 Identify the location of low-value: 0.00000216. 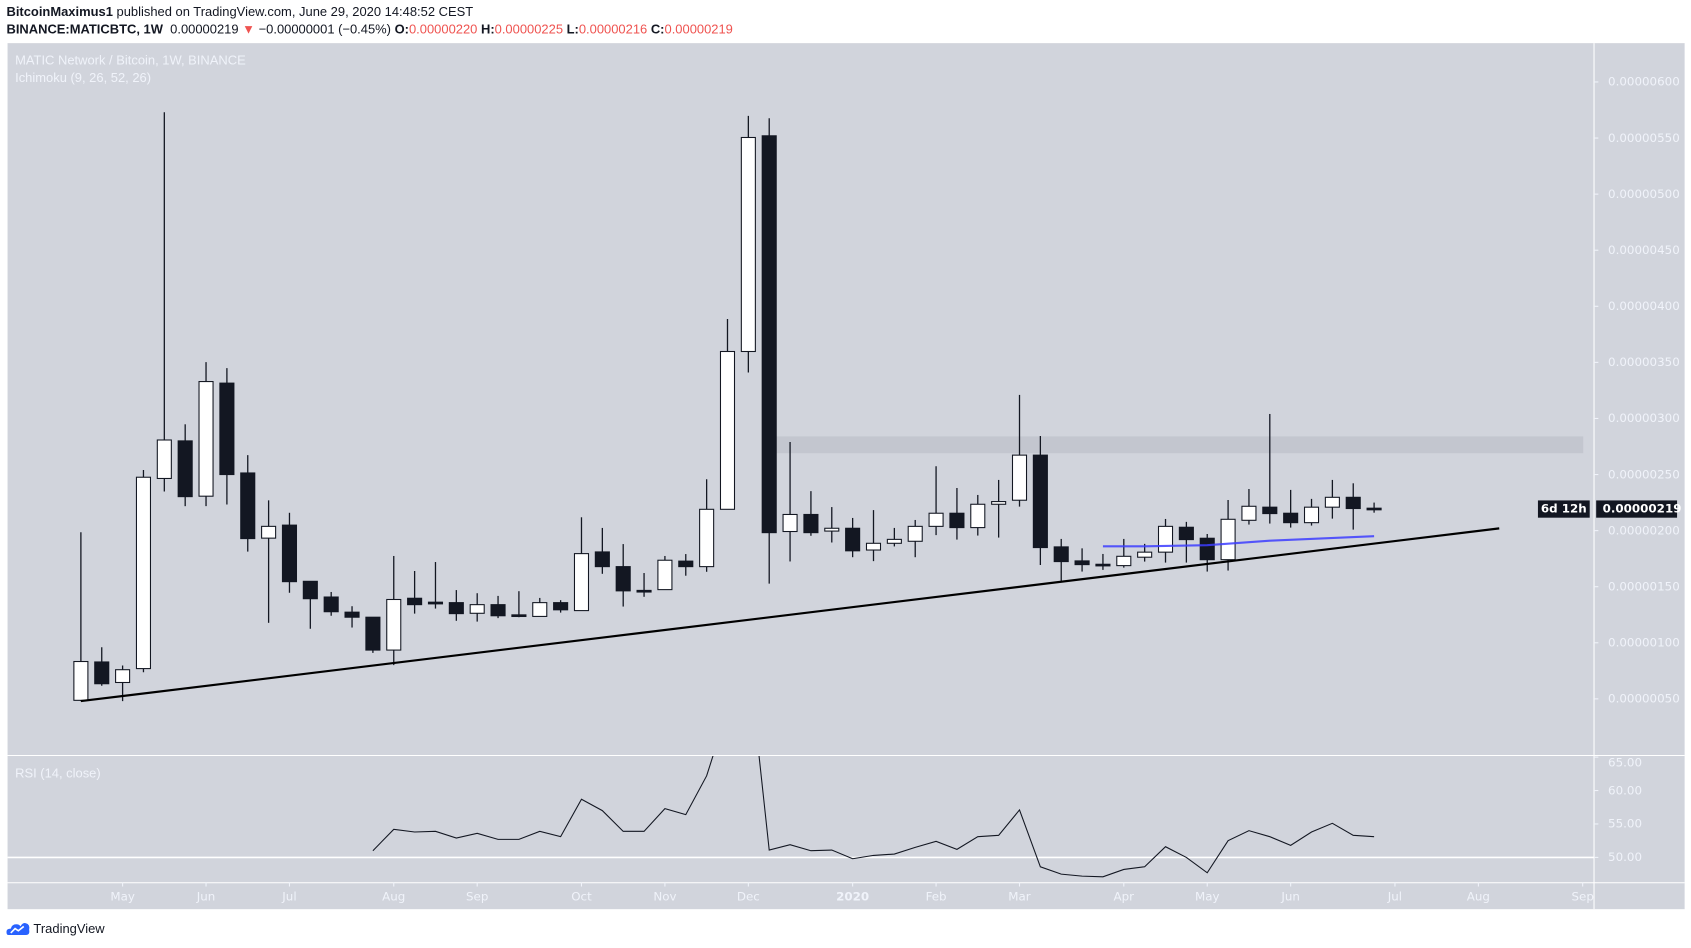
(613, 29).